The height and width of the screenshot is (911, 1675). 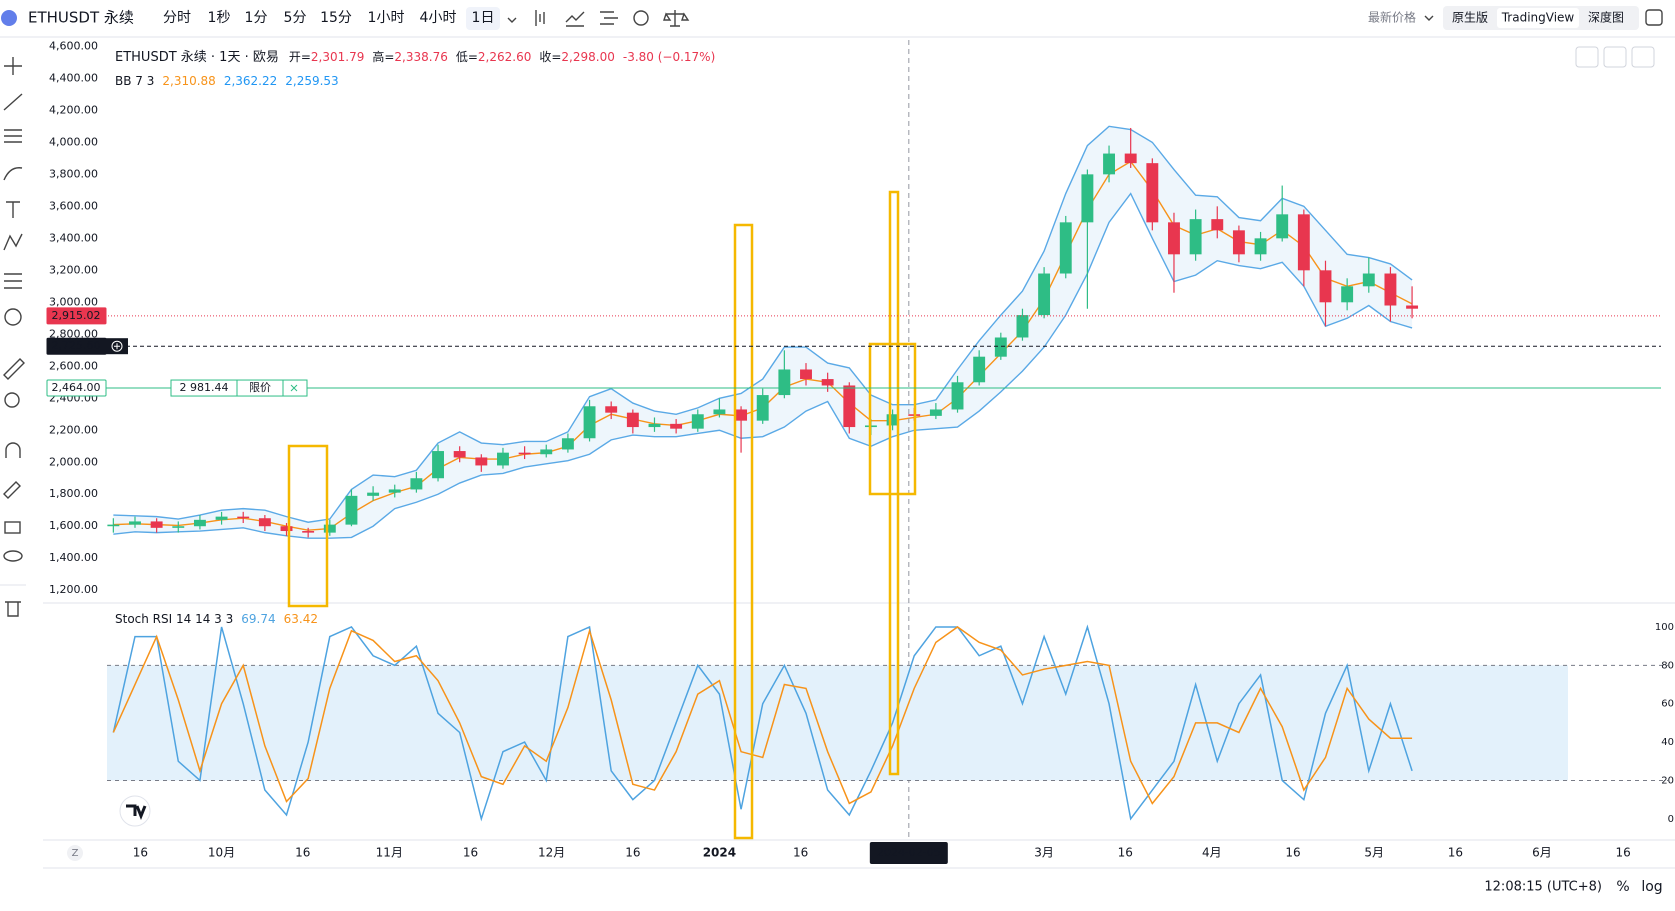 I want to click on interval: 15分, so click(x=336, y=18).